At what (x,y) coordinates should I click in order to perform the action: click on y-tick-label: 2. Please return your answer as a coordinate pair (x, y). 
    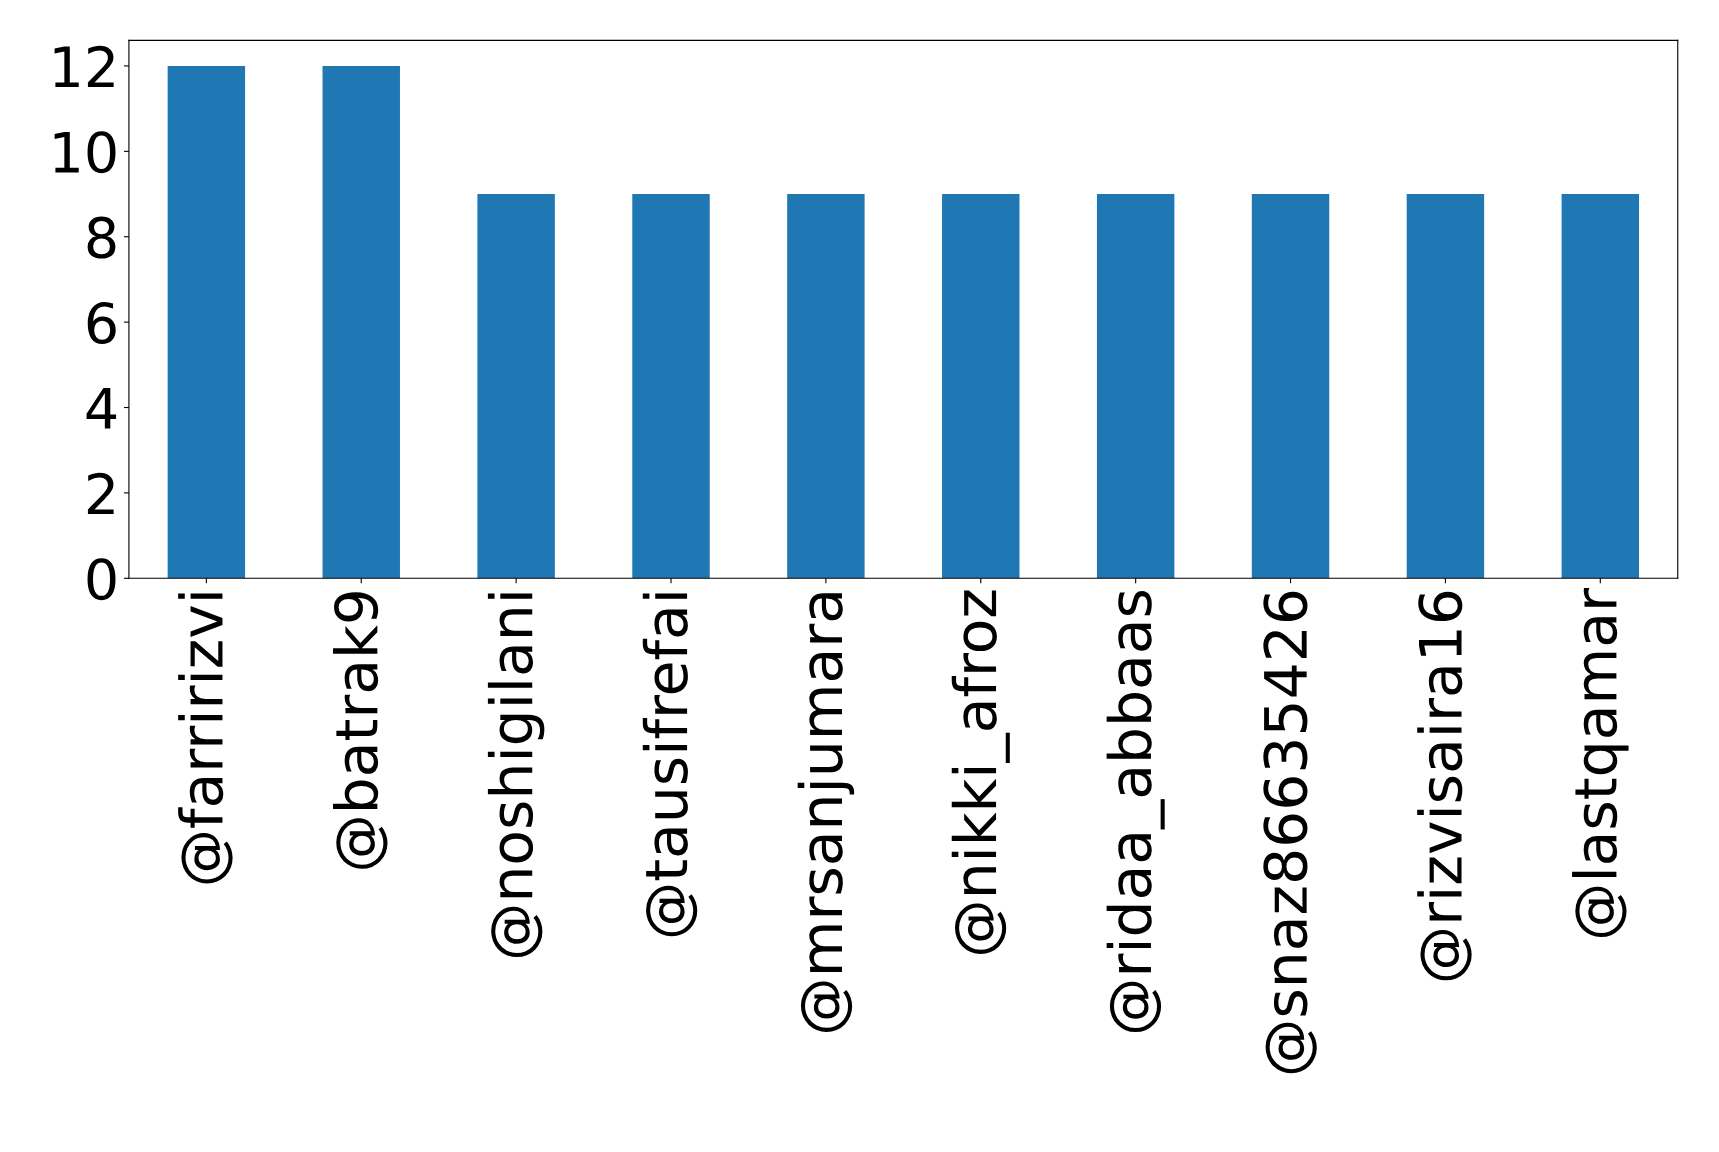
    Looking at the image, I should click on (100, 493).